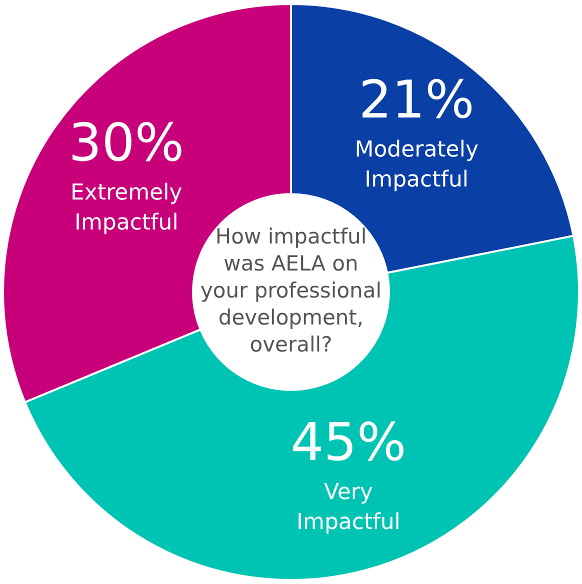 The width and height of the screenshot is (582, 584). What do you see at coordinates (348, 508) in the screenshot?
I see `slice-label: Very Impactful` at bounding box center [348, 508].